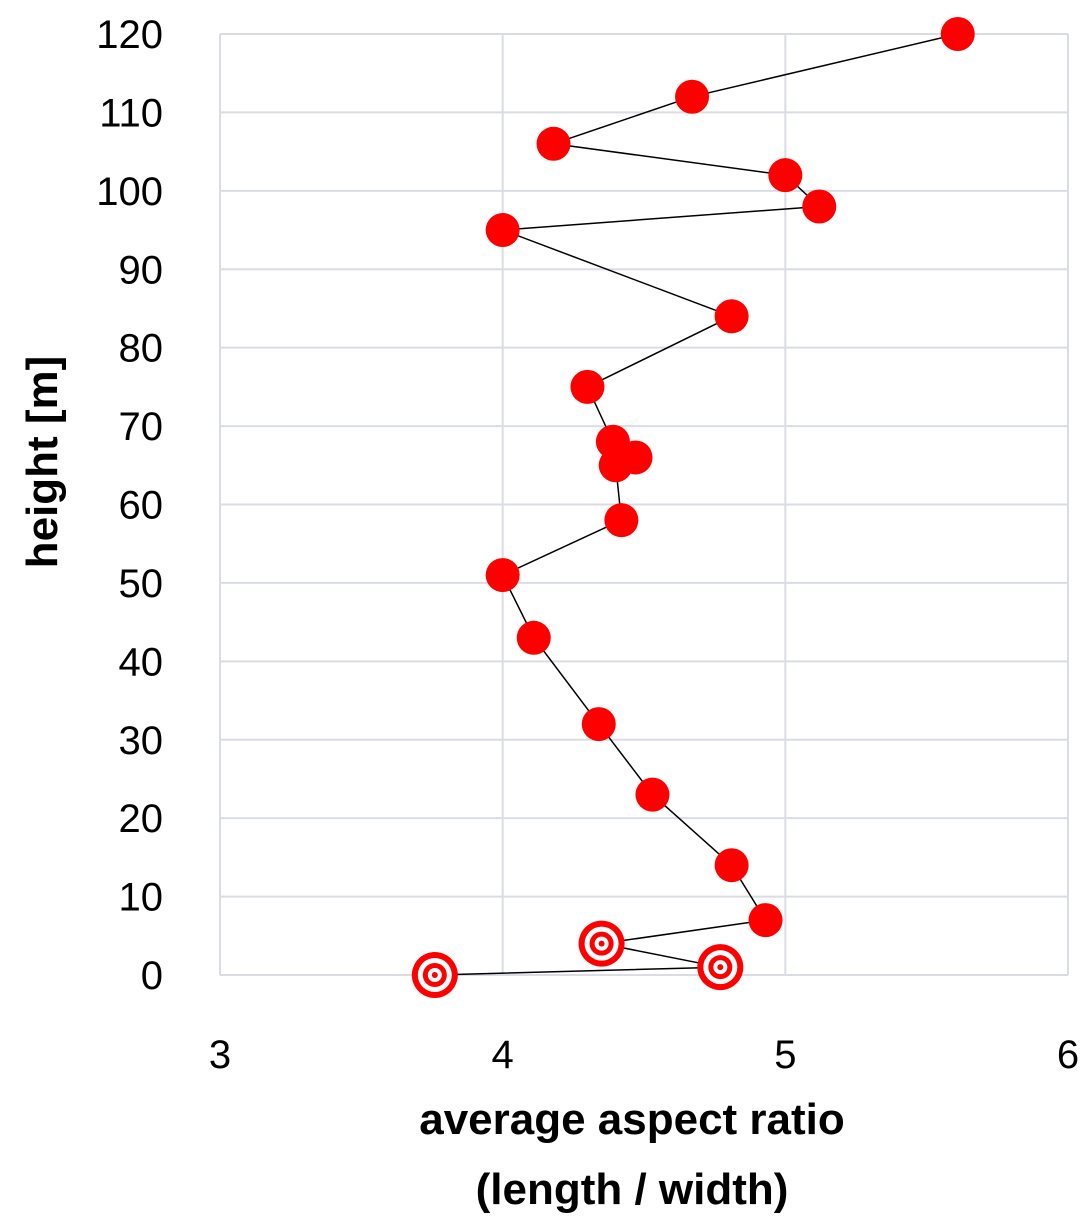 The image size is (1092, 1228). What do you see at coordinates (141, 584) in the screenshot?
I see `y-tick-label-50: 50` at bounding box center [141, 584].